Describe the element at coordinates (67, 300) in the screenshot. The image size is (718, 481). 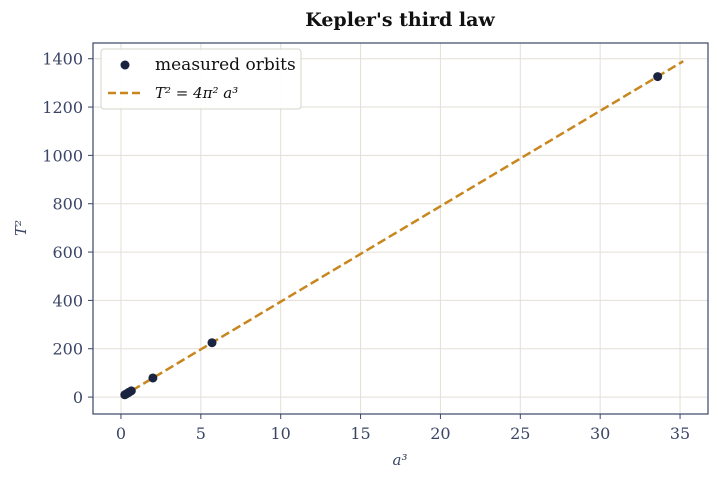
I see `y-tick-label: 400` at that location.